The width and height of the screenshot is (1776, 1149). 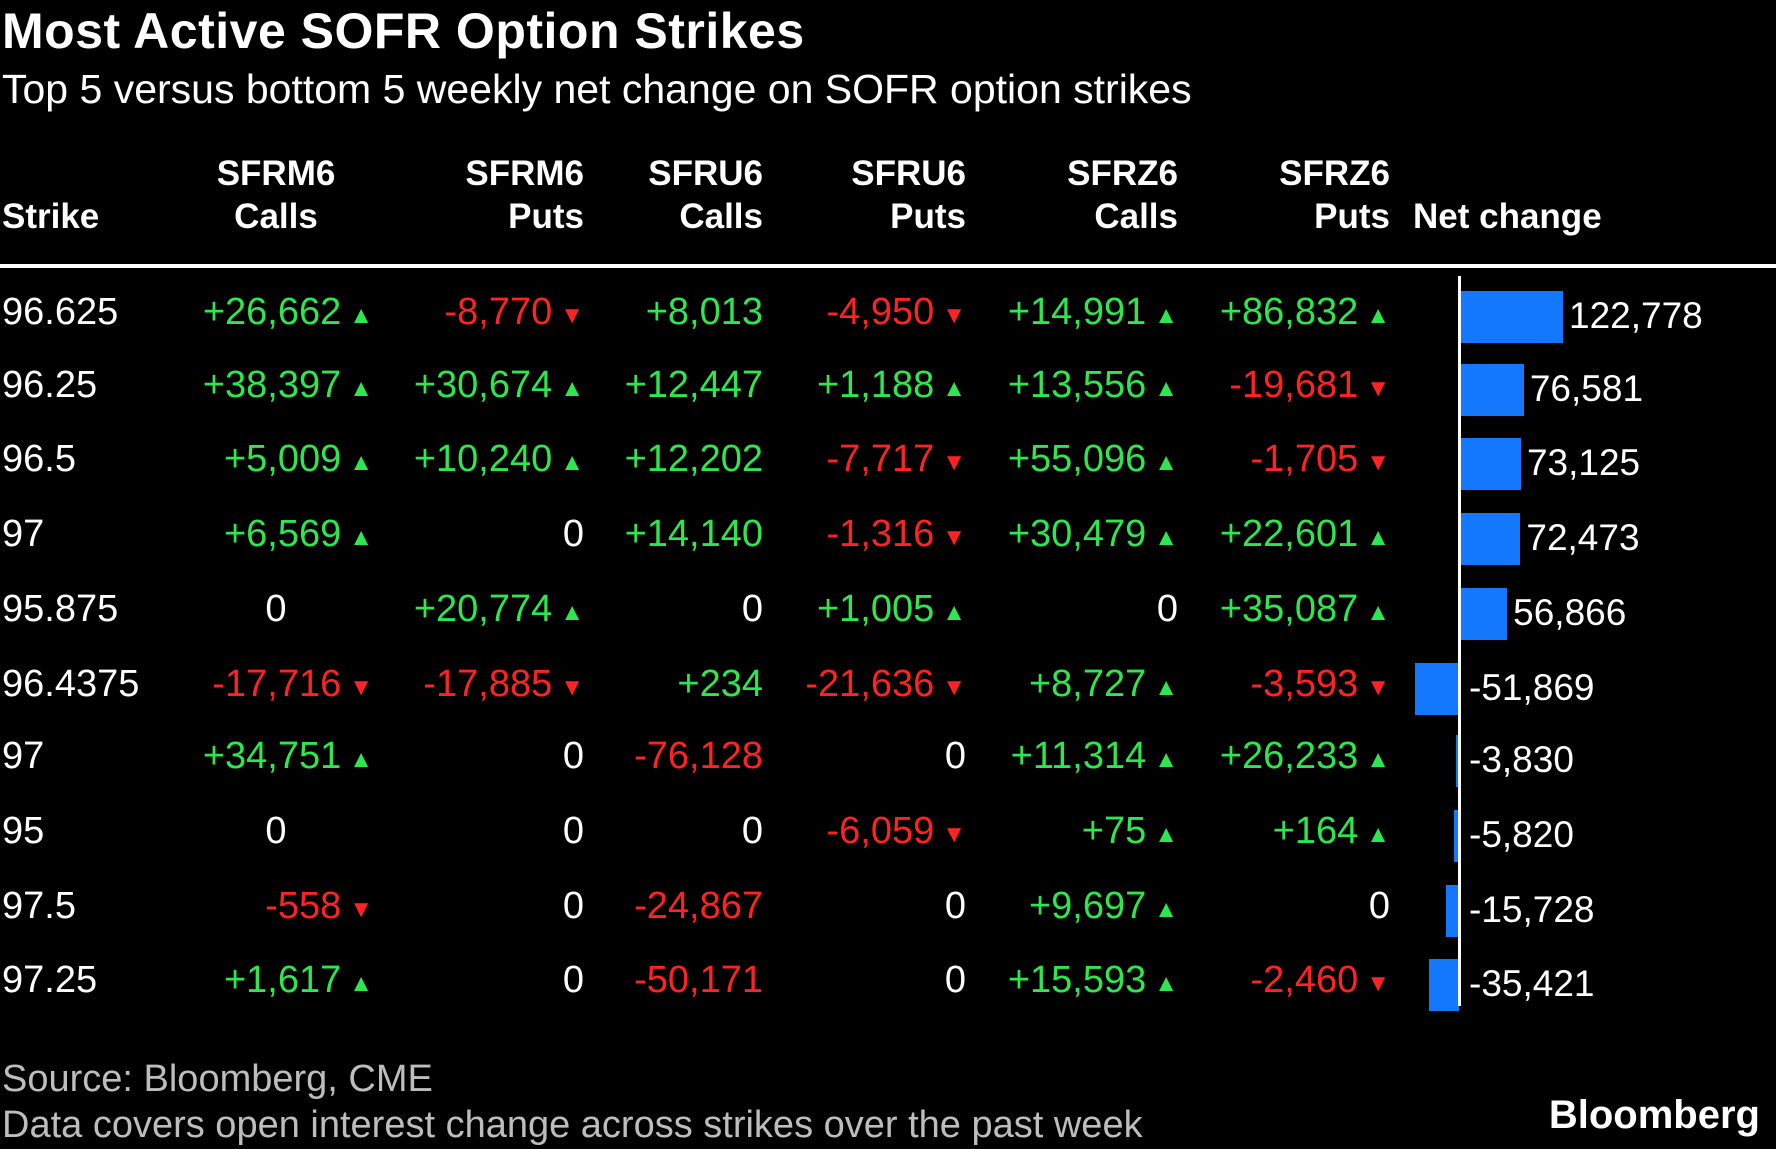 What do you see at coordinates (1077, 385) in the screenshot?
I see `cell-value: +13,556` at bounding box center [1077, 385].